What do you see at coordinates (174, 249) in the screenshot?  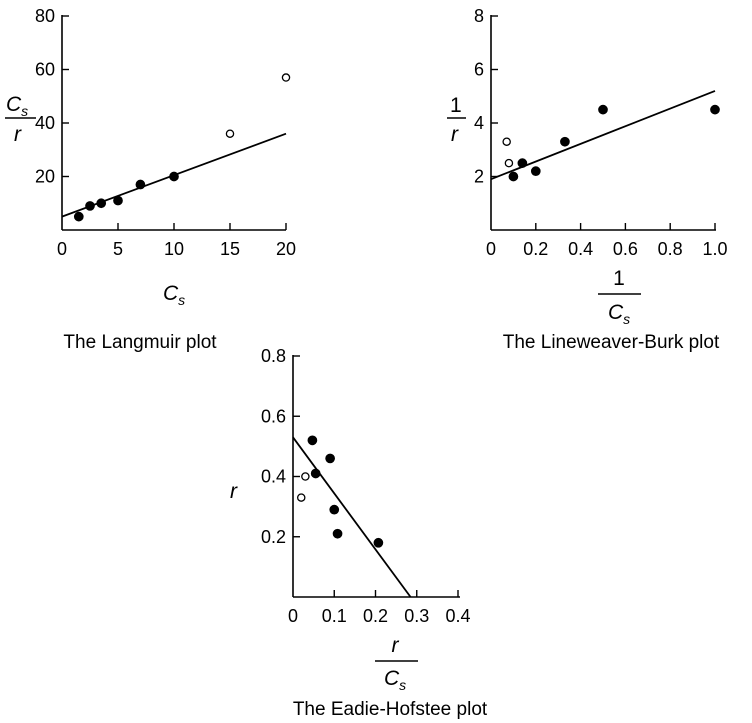 I see `langmuir-x-tick-label: 10` at bounding box center [174, 249].